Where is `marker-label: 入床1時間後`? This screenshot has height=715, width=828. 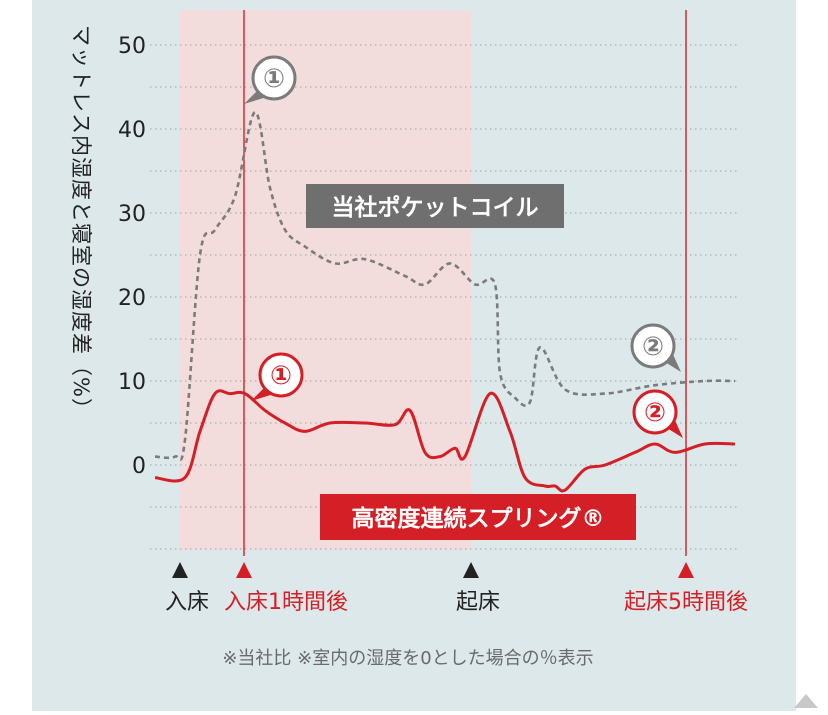
marker-label: 入床1時間後 is located at coordinates (286, 602).